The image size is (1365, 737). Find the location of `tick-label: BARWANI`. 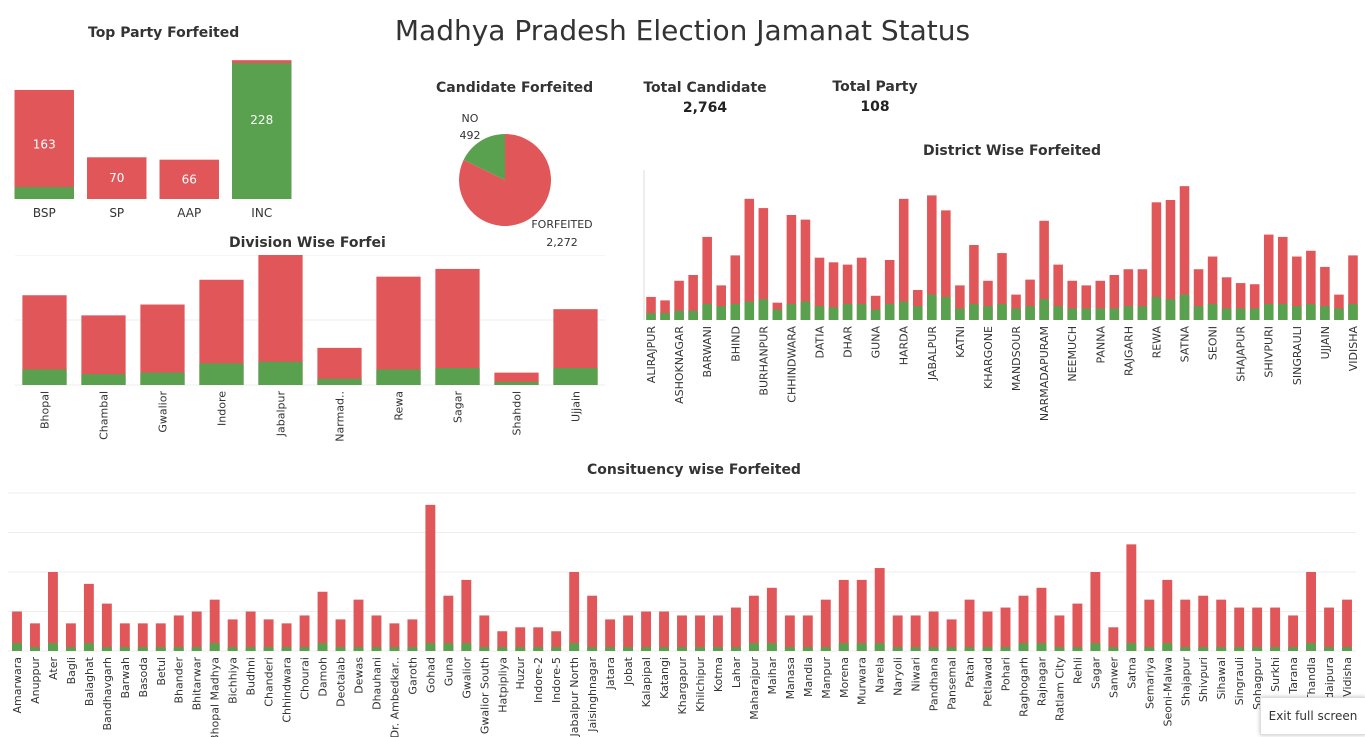

tick-label: BARWANI is located at coordinates (707, 352).